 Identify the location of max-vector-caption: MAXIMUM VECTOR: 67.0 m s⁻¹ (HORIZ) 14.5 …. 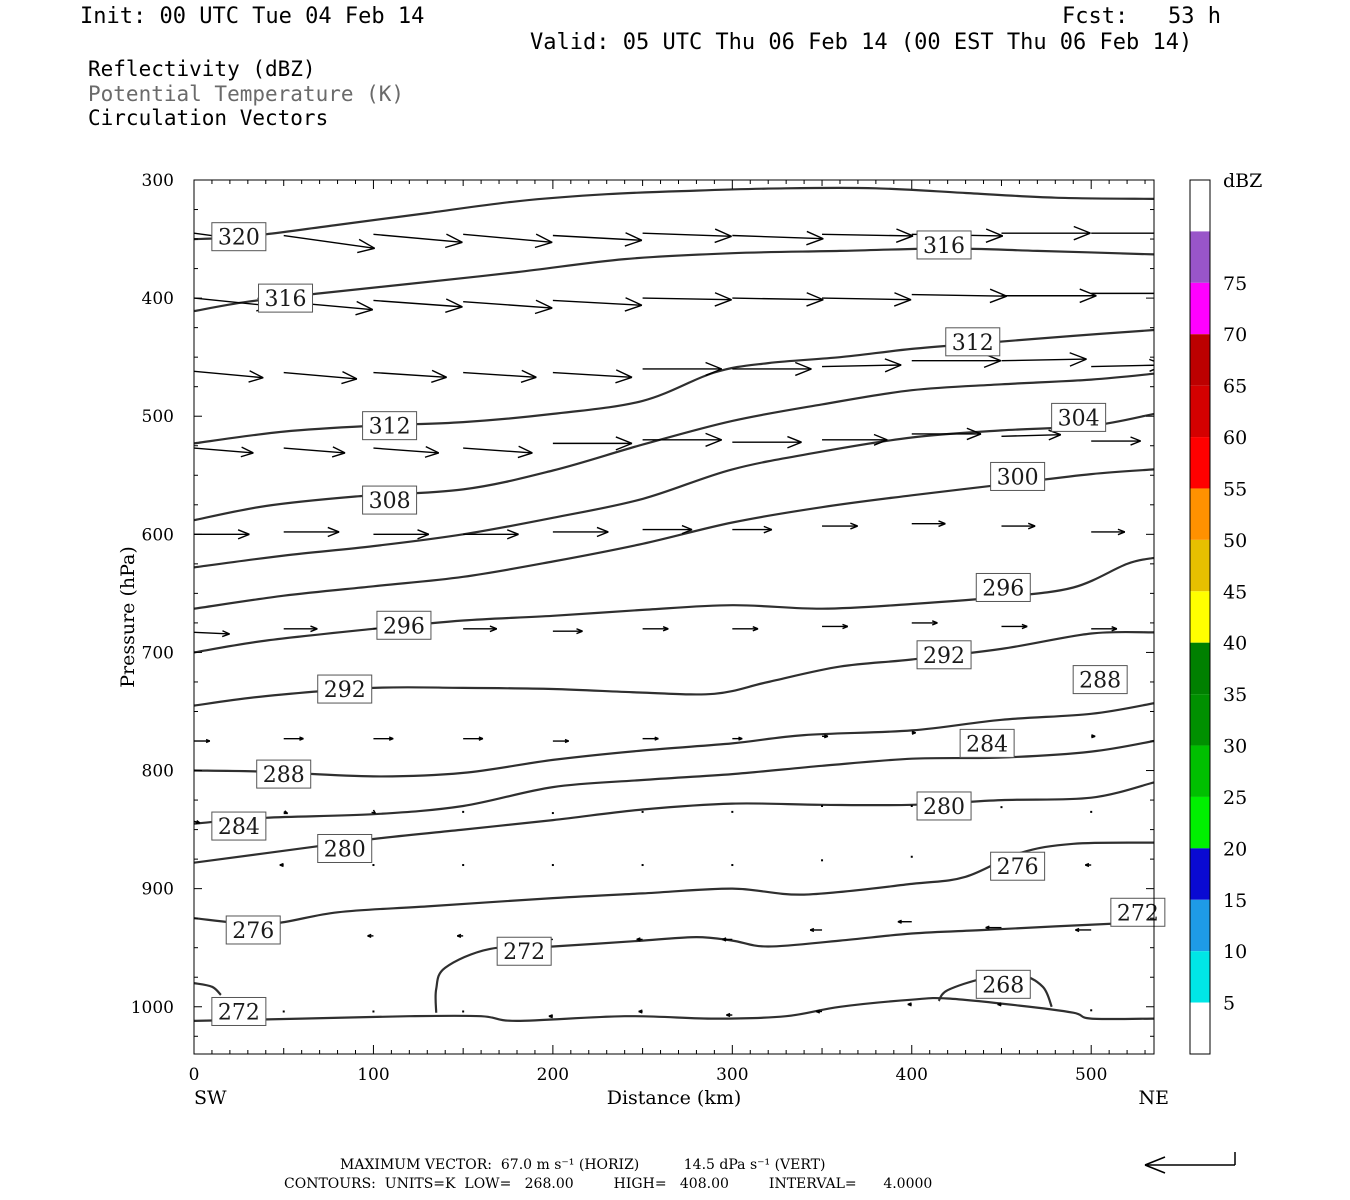
(583, 1165).